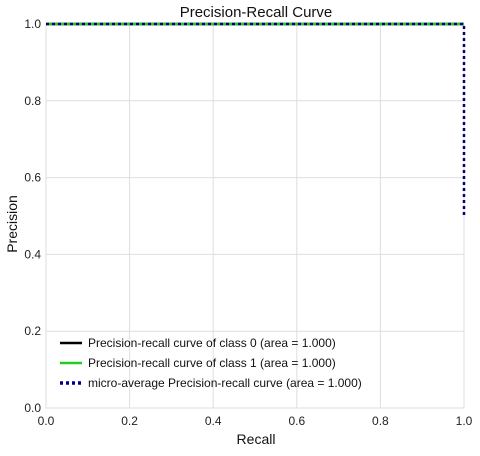 The height and width of the screenshot is (456, 480). What do you see at coordinates (296, 421) in the screenshot?
I see `x-tick-label: 0.6` at bounding box center [296, 421].